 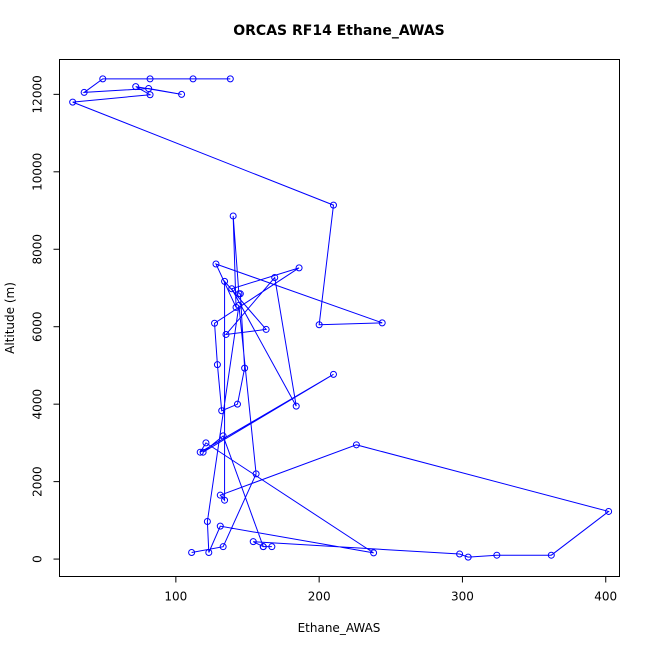 I want to click on chart-title: ORCAS RF14 Ethane_AWAS, so click(x=339, y=31).